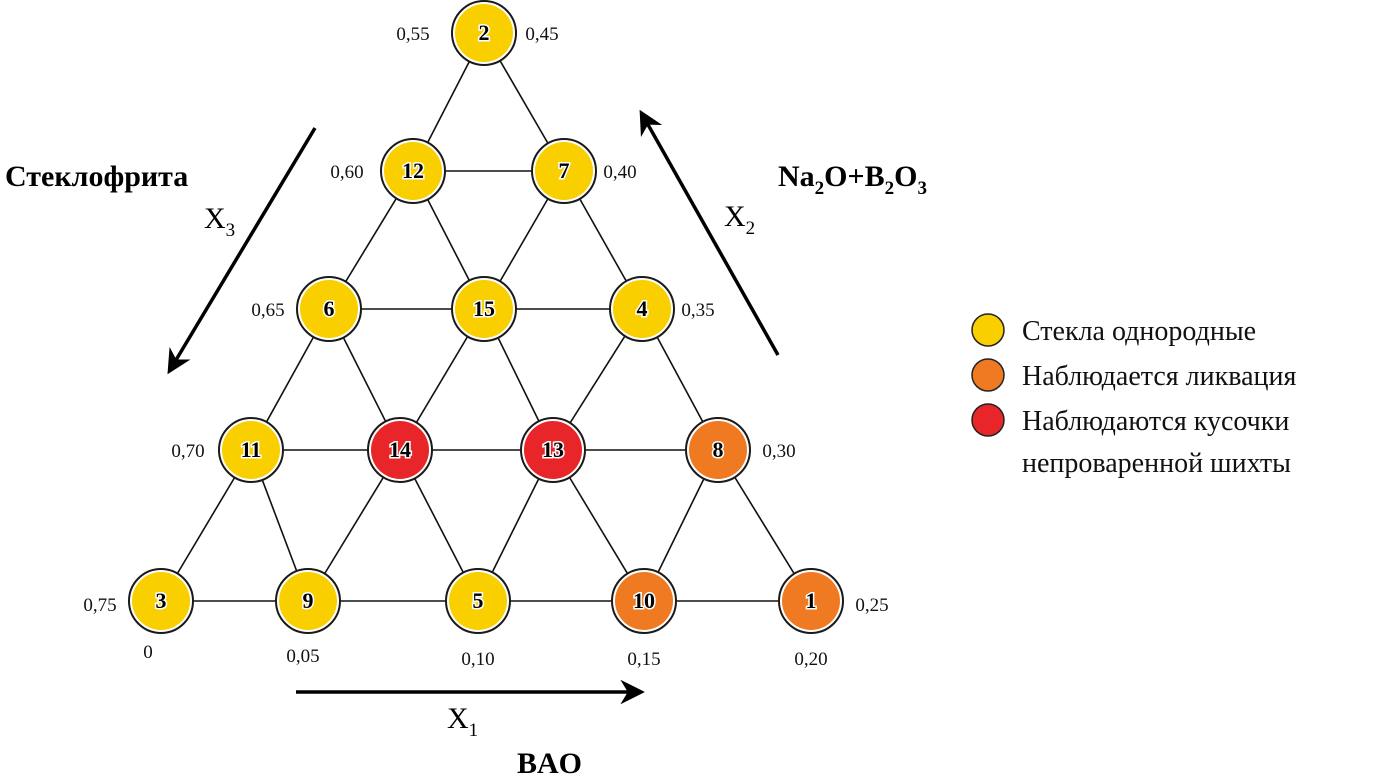 The image size is (1379, 784). I want to click on x3-tick-label: 0,55, so click(412, 34).